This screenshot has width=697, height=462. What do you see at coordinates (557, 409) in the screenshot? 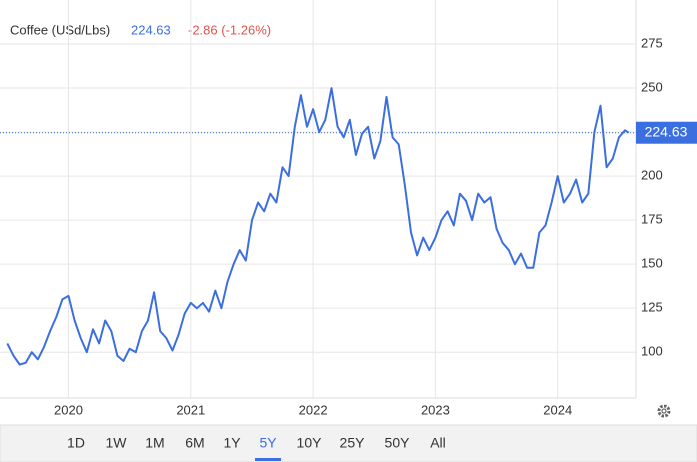
I see `x-tick-label: 2024` at bounding box center [557, 409].